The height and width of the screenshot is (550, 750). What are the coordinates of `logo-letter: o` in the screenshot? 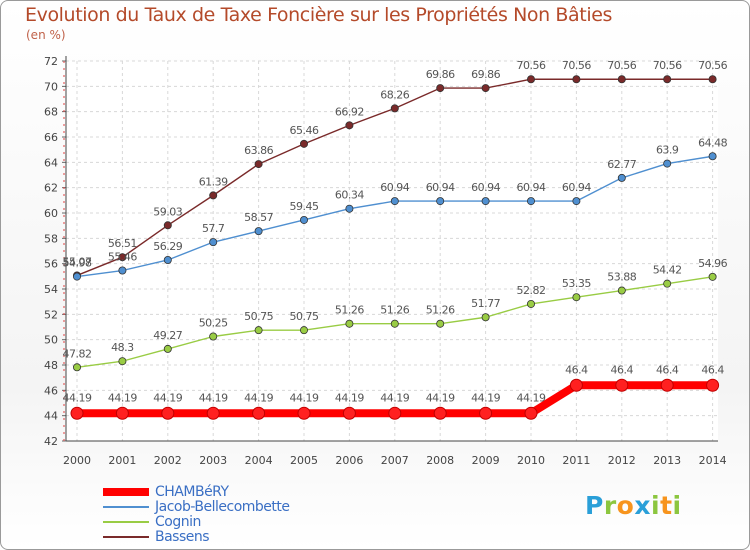 It's located at (625, 505).